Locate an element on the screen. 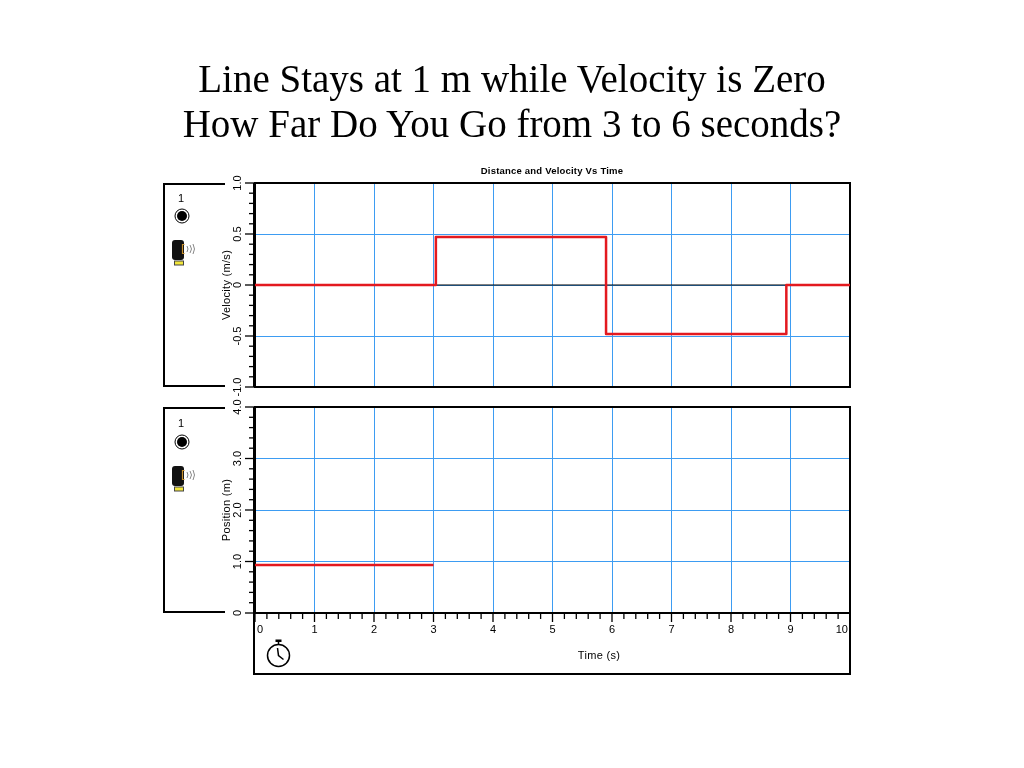  x-tick-label: 4 is located at coordinates (493, 629).